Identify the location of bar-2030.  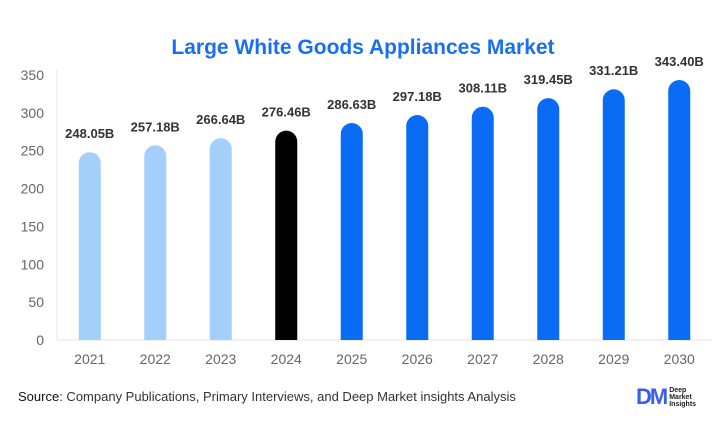
(679, 209).